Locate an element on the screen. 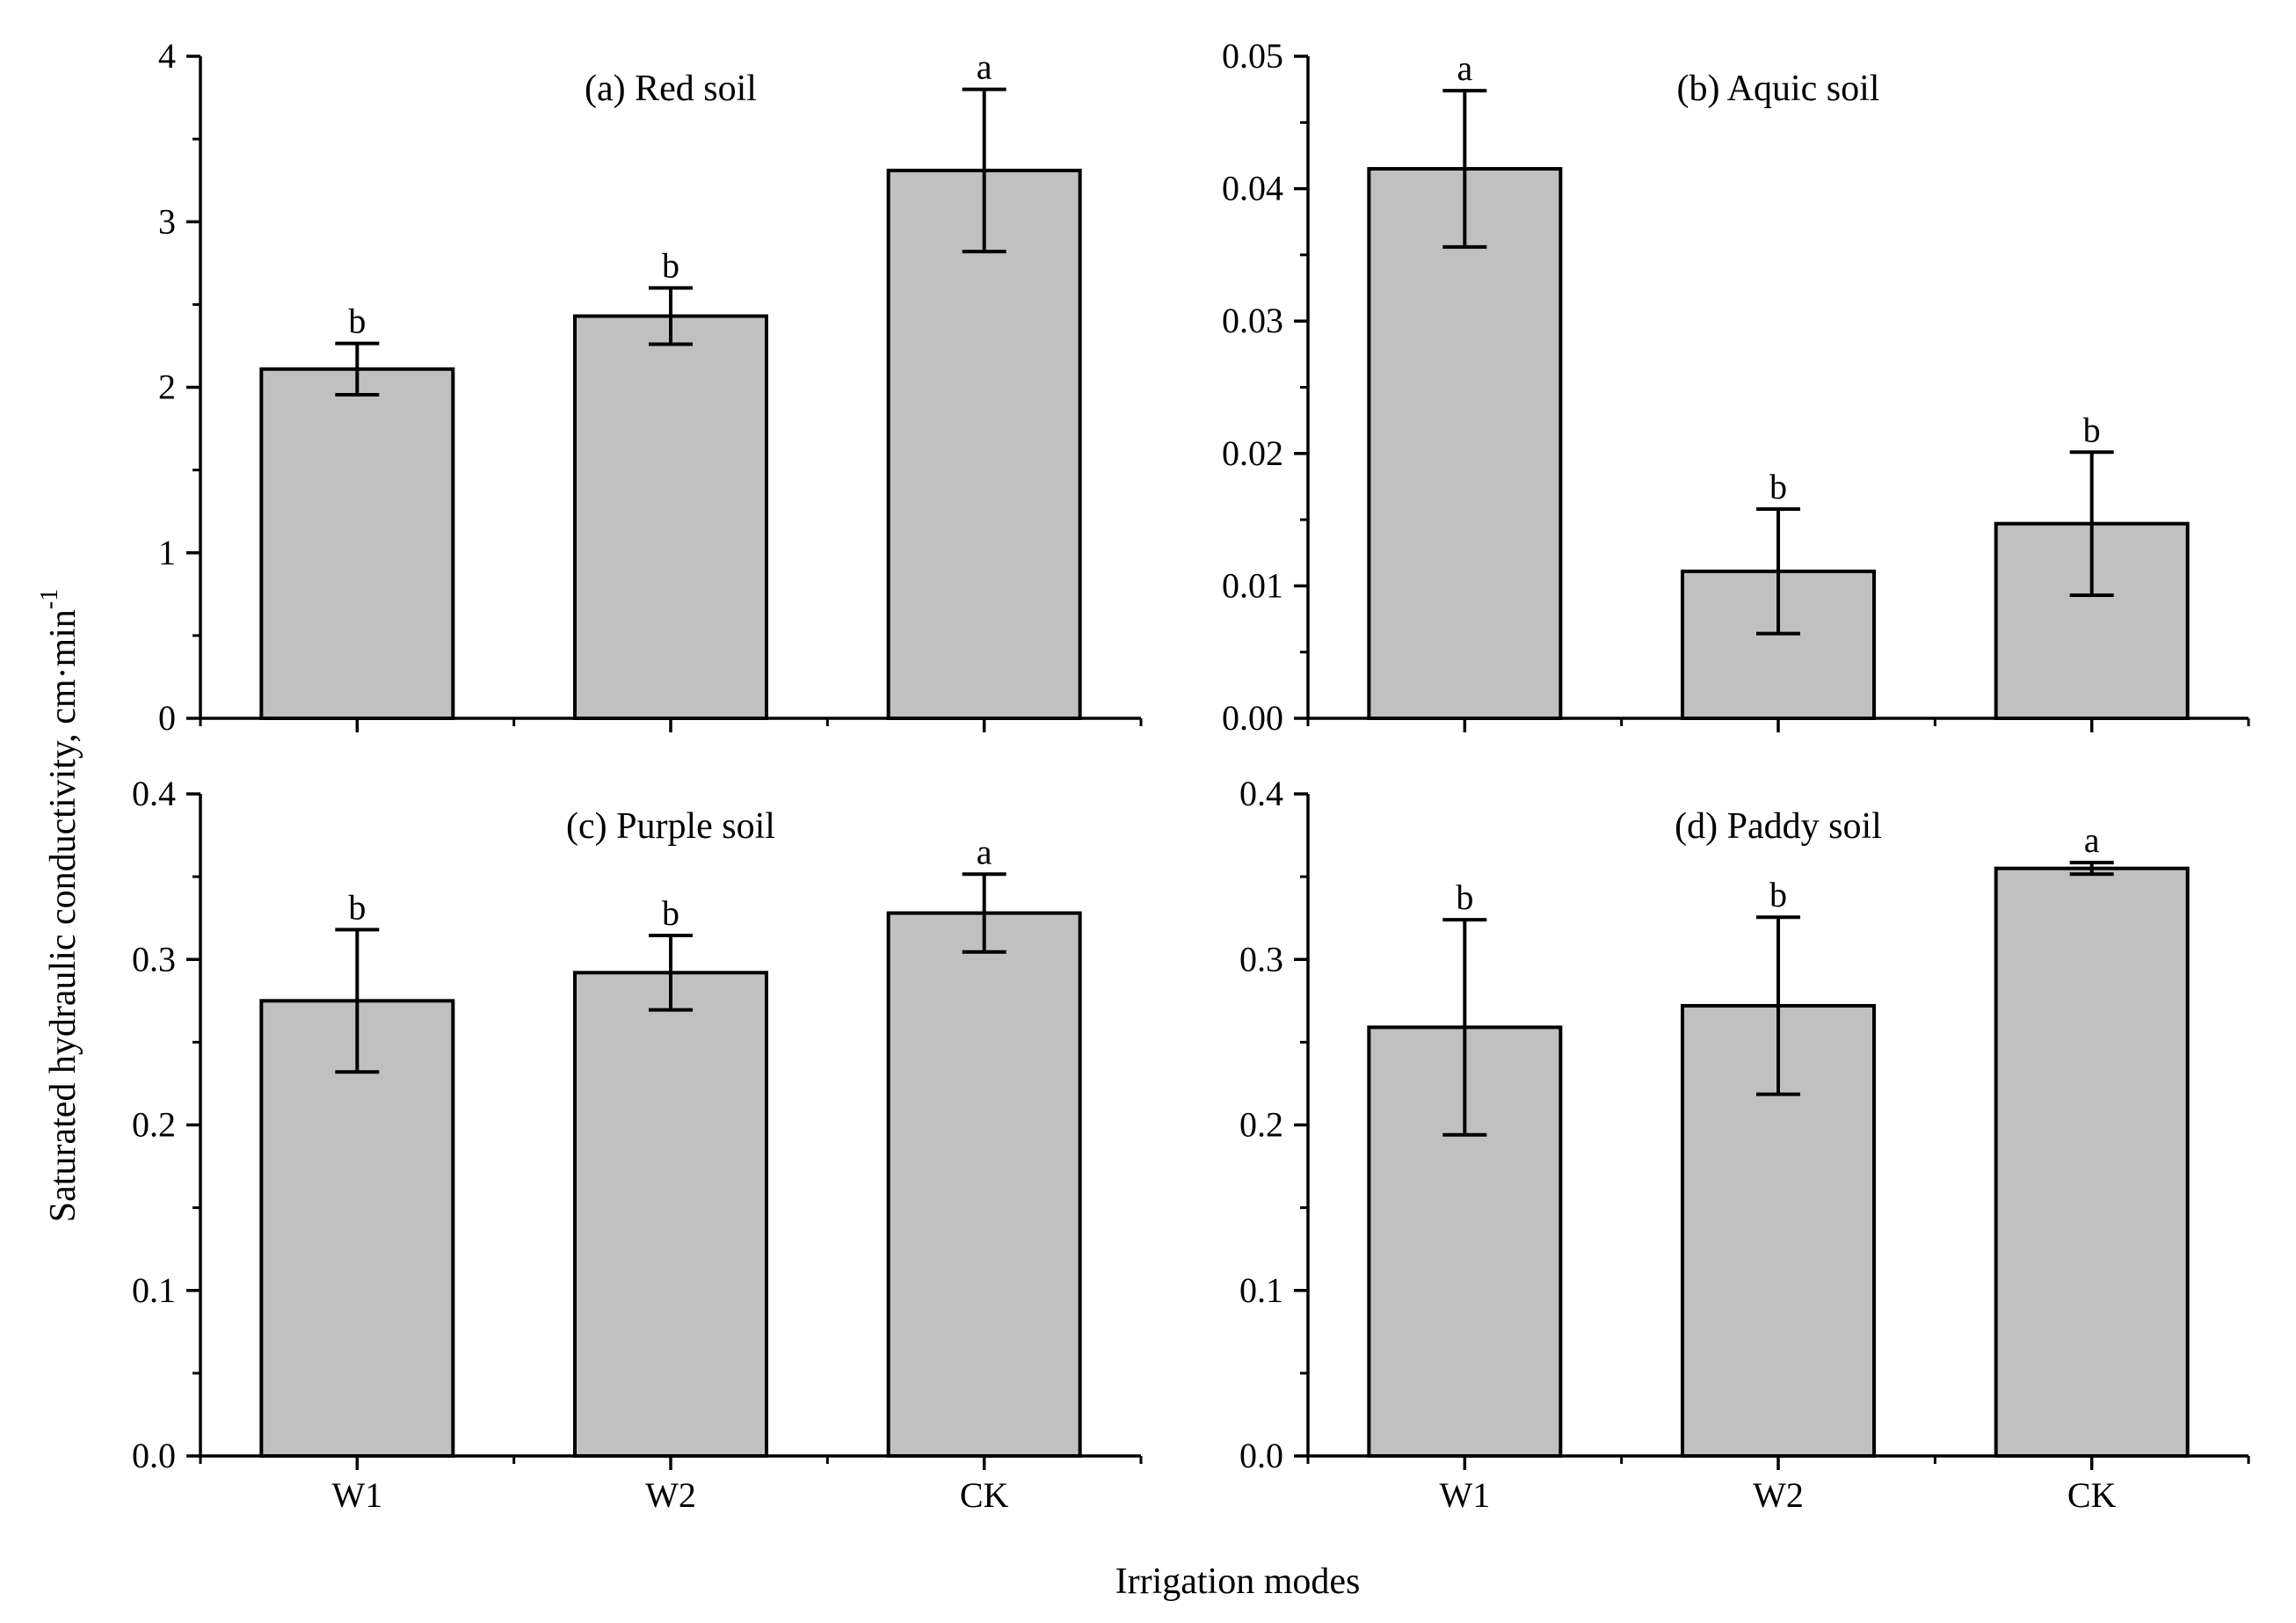  y-tick-label: 0 is located at coordinates (167, 718).